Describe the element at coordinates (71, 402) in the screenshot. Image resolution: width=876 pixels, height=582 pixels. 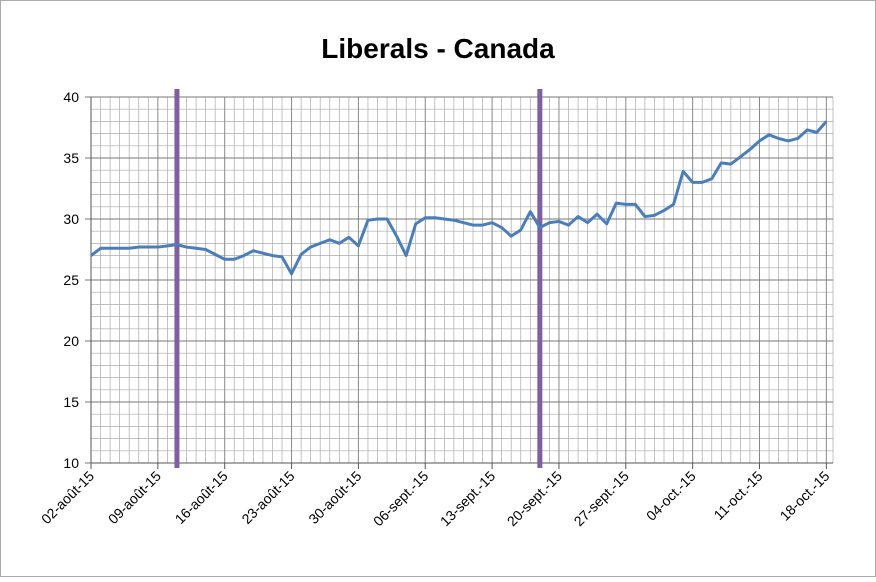
I see `y-tick-label: 15` at that location.